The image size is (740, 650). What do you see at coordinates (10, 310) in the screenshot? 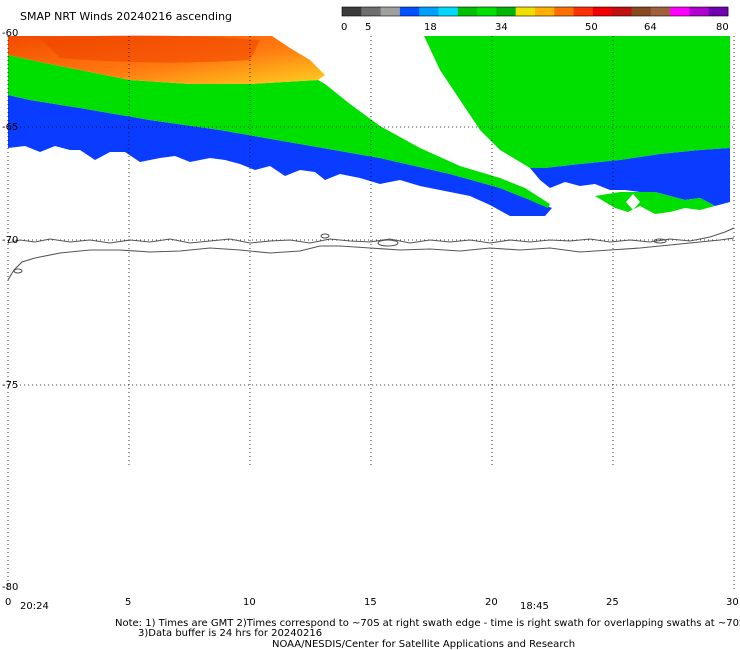
I see `latitude-labels: -60 -65 -70 -75 -80` at bounding box center [10, 310].